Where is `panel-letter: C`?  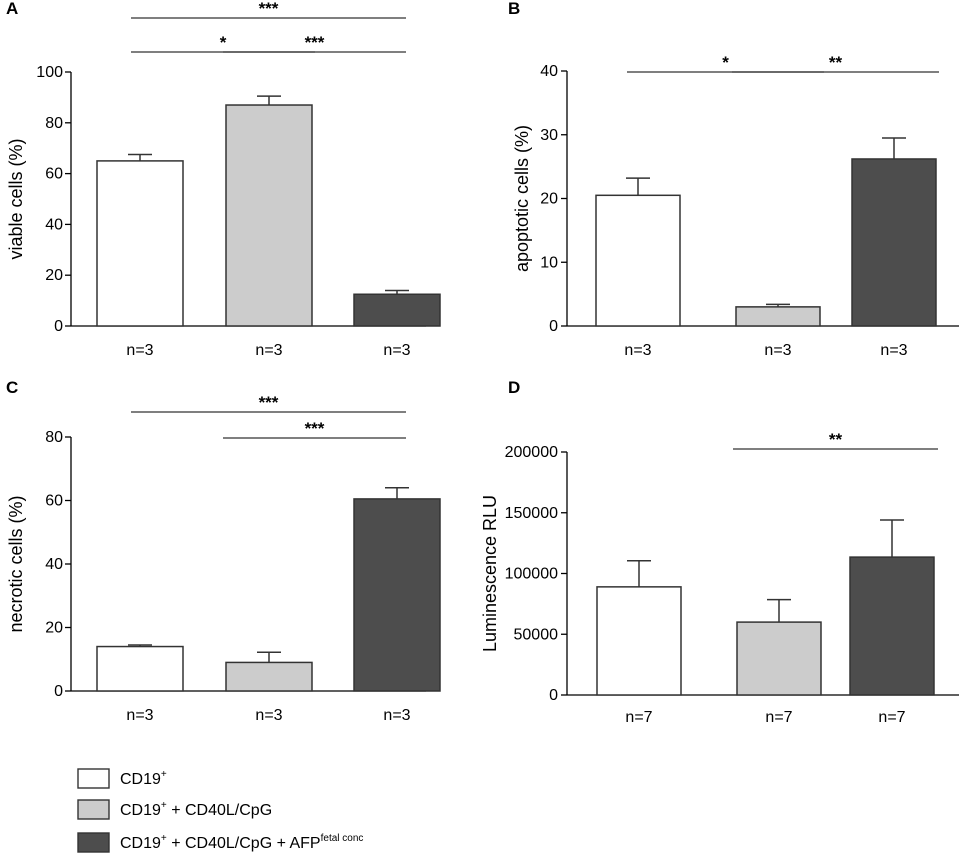
panel-letter: C is located at coordinates (12, 387).